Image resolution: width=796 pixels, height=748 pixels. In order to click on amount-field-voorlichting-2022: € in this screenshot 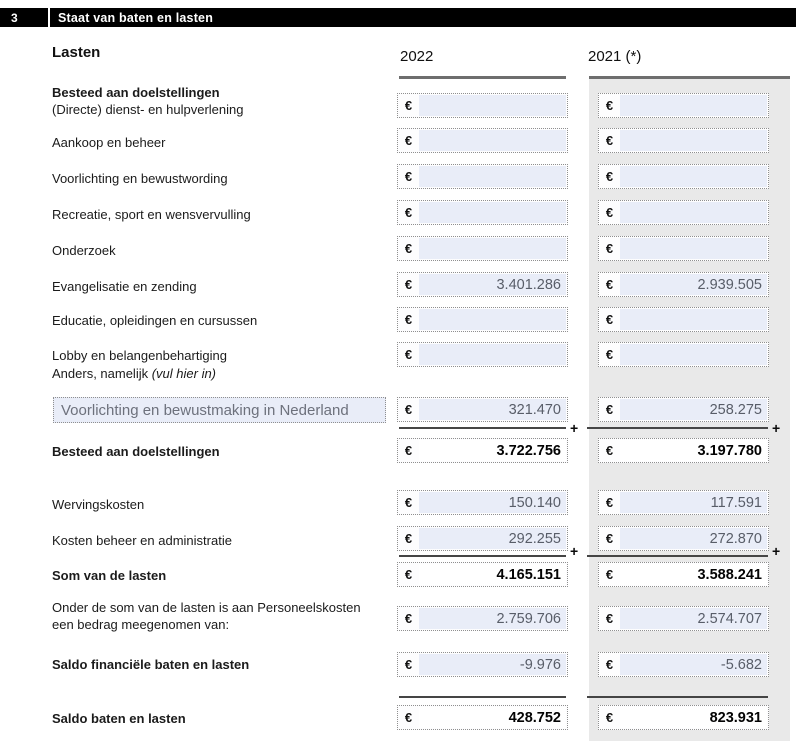, I will do `click(482, 176)`.